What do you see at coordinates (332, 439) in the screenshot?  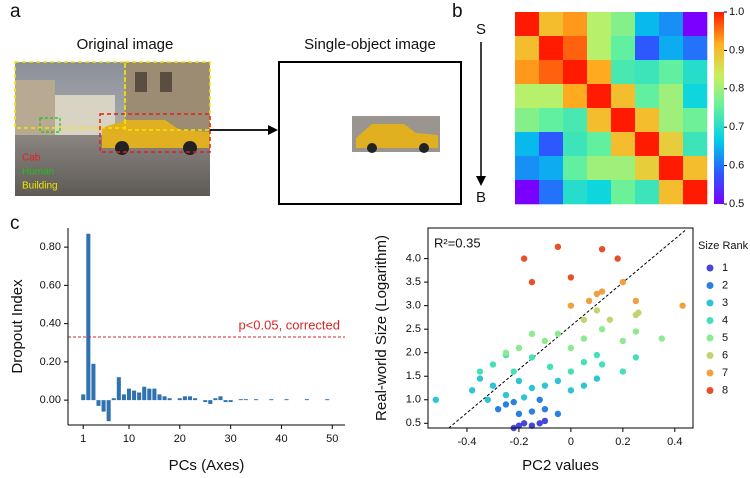 I see `x-tick-label: 50` at bounding box center [332, 439].